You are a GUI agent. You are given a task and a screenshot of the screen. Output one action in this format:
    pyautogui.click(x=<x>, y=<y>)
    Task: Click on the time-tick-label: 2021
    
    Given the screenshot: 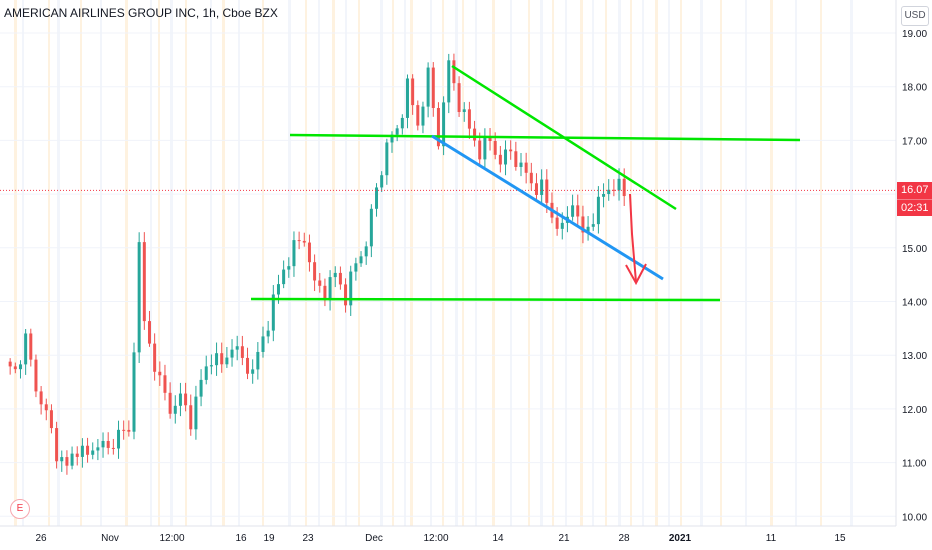 What is the action you would take?
    pyautogui.click(x=680, y=538)
    